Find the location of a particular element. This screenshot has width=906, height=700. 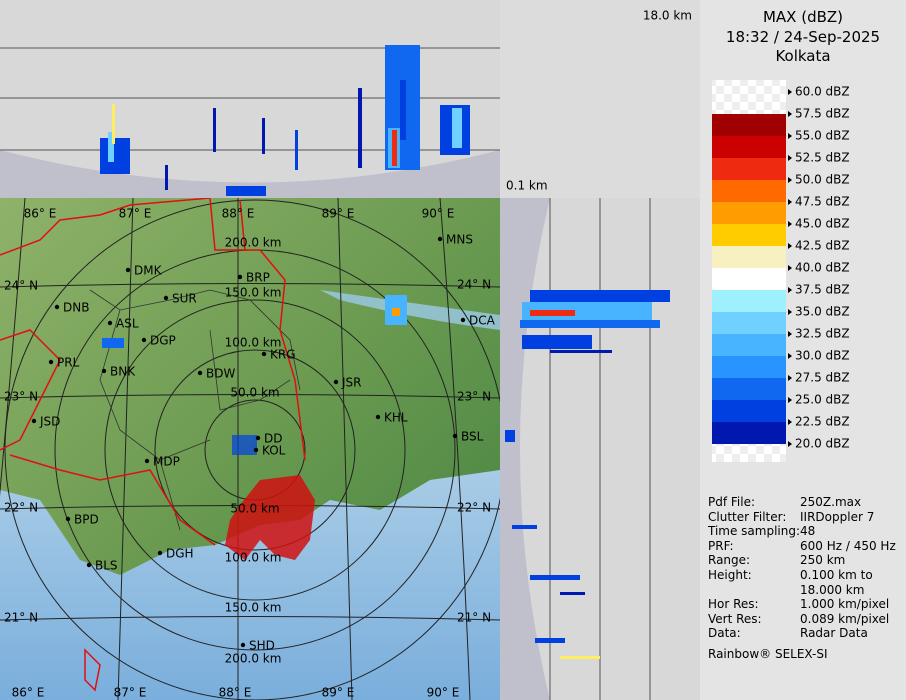

legend-label: 22.5 dBZ is located at coordinates (822, 422).